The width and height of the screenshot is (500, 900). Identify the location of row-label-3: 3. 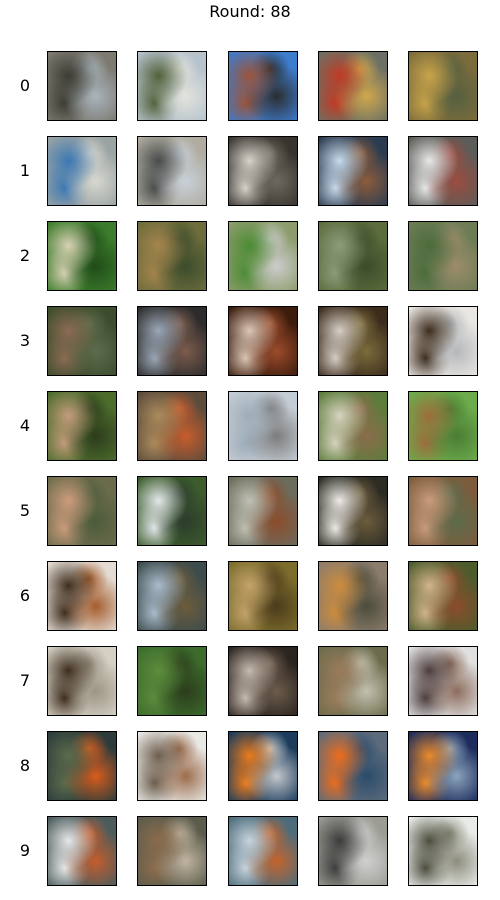
(25, 340).